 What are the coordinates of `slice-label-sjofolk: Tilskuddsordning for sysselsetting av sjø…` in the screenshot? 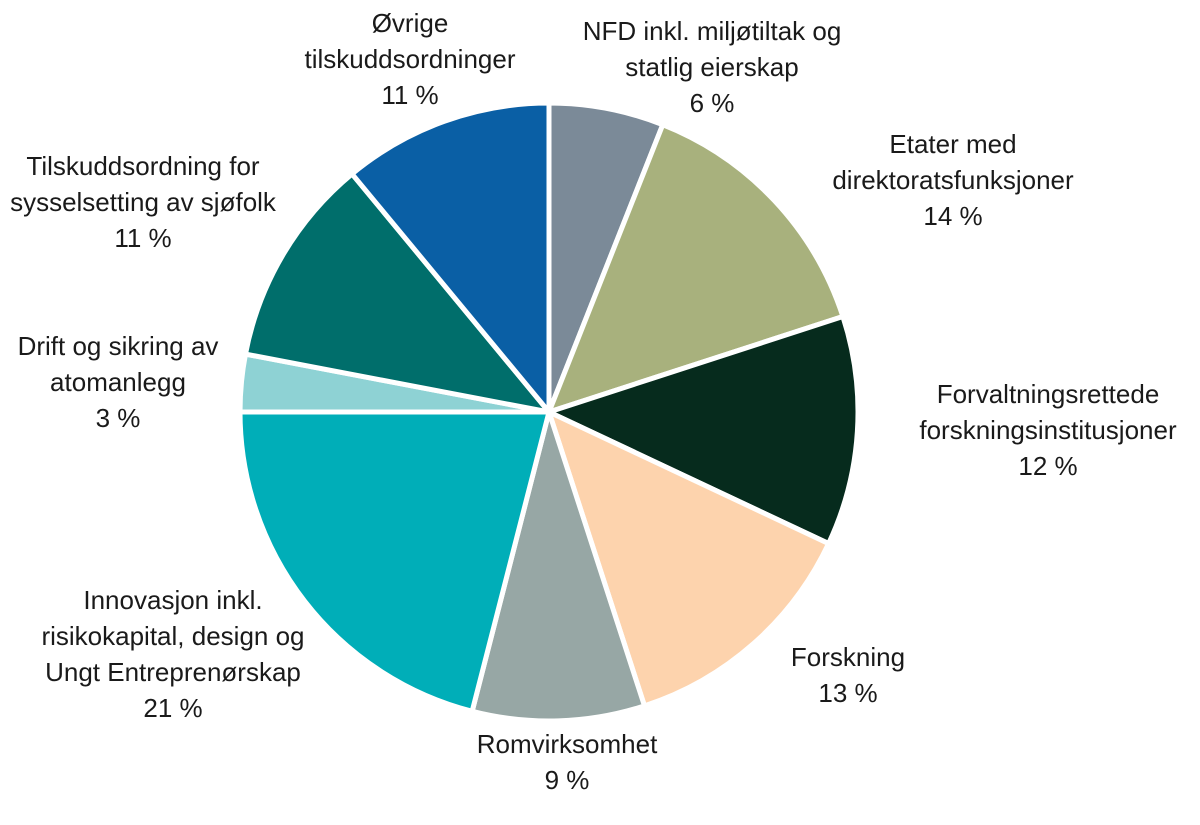 It's located at (143, 202).